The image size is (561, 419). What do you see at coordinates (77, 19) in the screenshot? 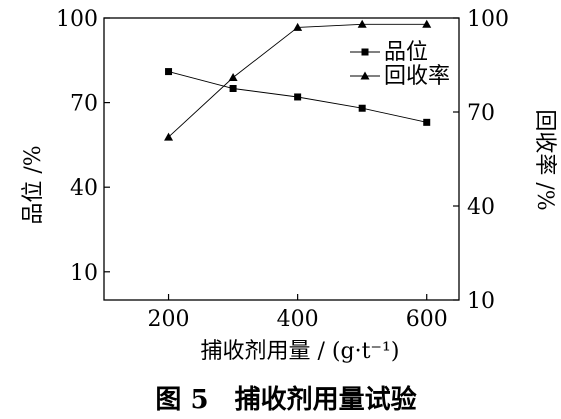
I see `left-y-tick-label: 100` at bounding box center [77, 19].